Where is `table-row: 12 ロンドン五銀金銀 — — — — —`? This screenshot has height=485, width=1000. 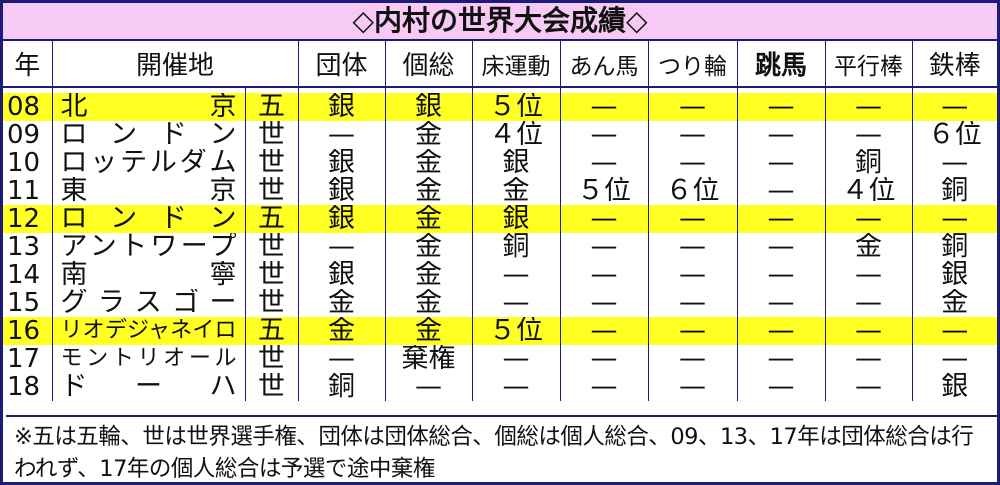 table-row: 12 ロンドン五銀金銀 — — — — — is located at coordinates (500, 219).